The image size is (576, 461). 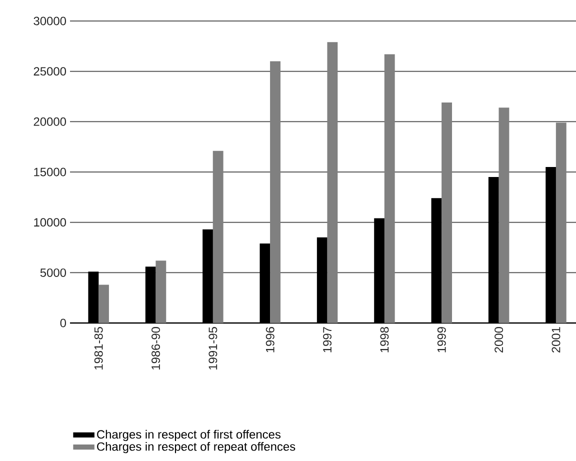 What do you see at coordinates (156, 348) in the screenshot?
I see `x-tick-label: 1986-90` at bounding box center [156, 348].